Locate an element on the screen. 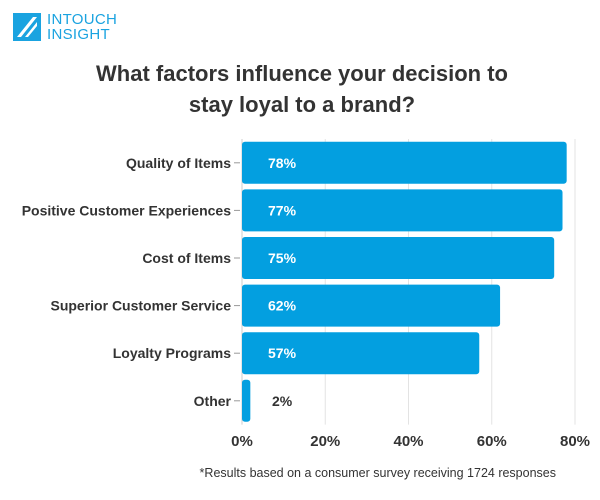  data-label: 2% is located at coordinates (282, 401).